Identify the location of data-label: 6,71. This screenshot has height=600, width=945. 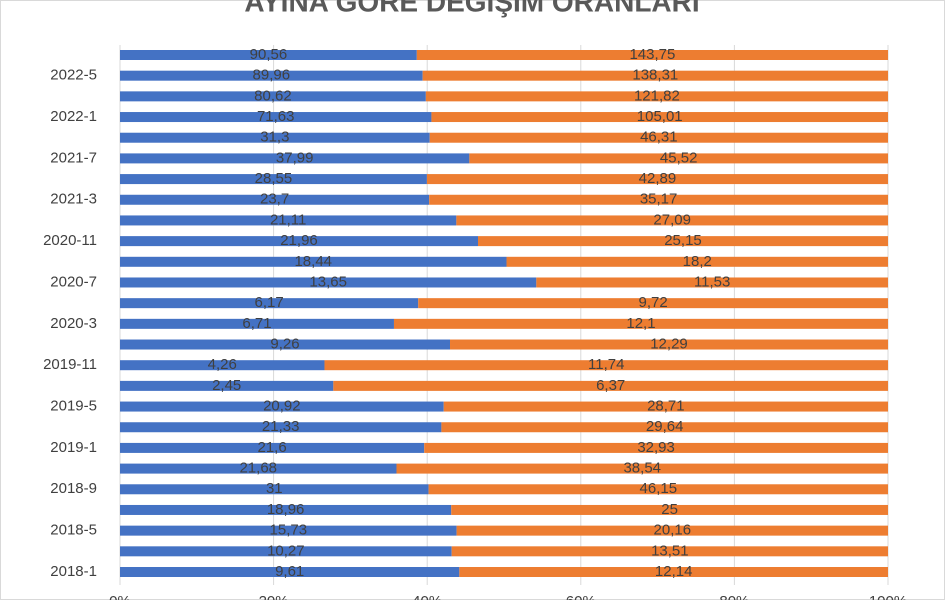
(256, 323).